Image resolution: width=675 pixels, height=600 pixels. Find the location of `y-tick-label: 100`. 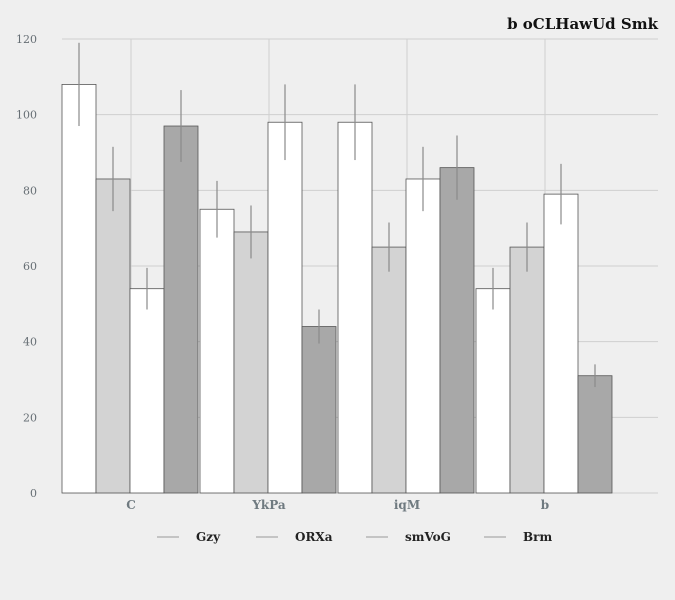

y-tick-label: 100 is located at coordinates (26, 115).